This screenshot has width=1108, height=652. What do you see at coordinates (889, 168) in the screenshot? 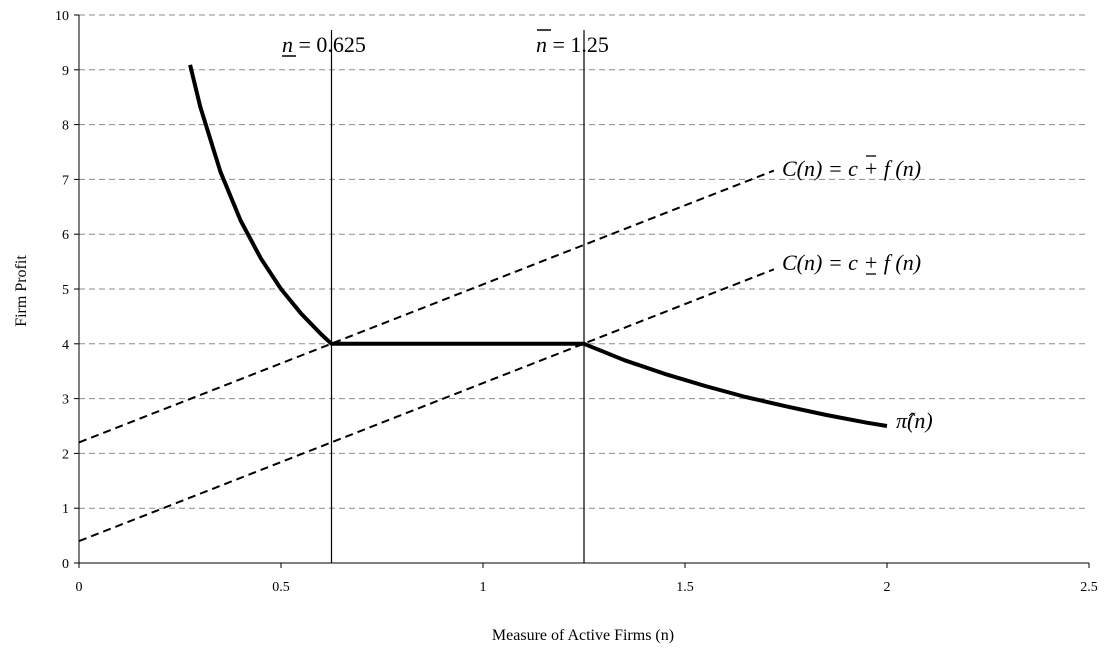
I see `annotation-cost-high-post: + f (n)` at bounding box center [889, 168].